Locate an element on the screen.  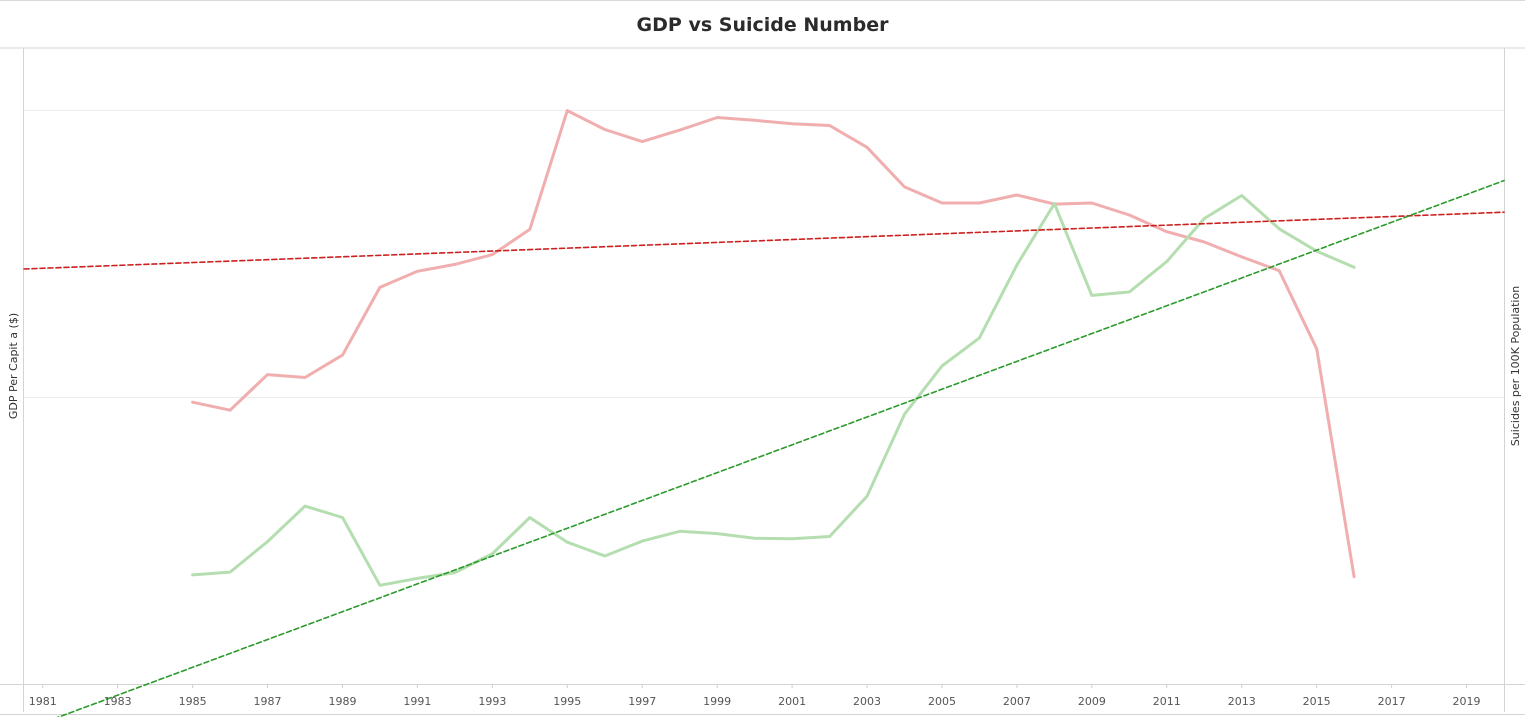
x-tick-label: 1981 is located at coordinates (43, 701).